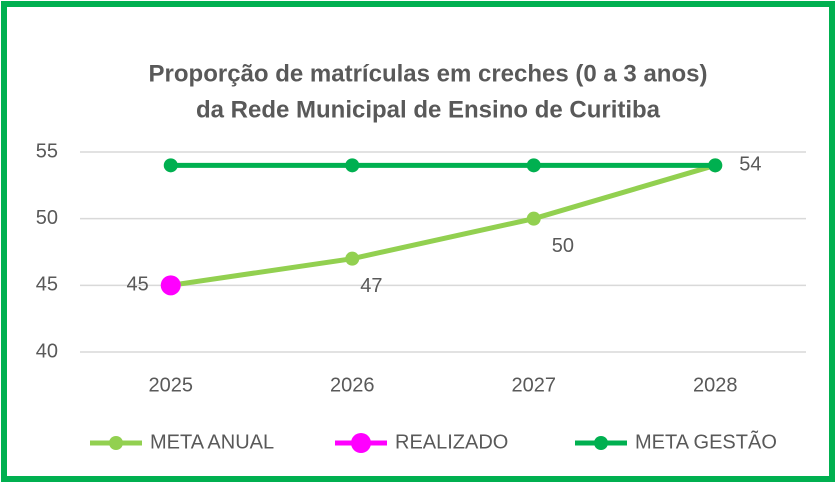 The height and width of the screenshot is (488, 836). I want to click on y-tick-label: 40, so click(47, 351).